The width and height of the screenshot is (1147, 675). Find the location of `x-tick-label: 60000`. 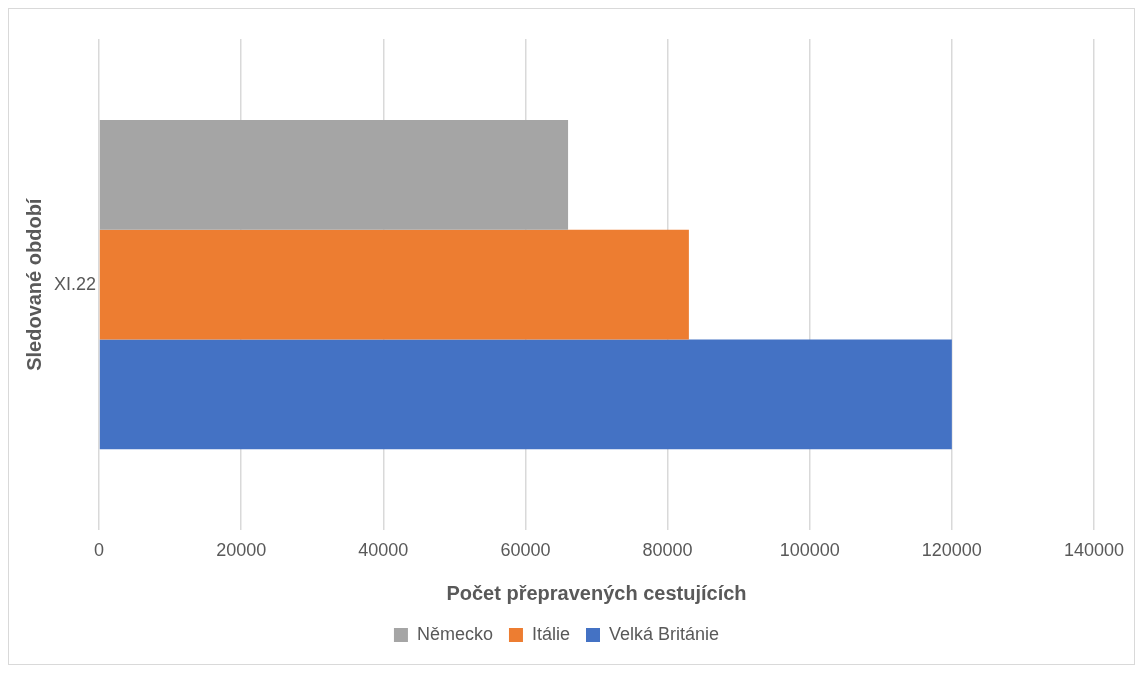

x-tick-label: 60000 is located at coordinates (525, 550).